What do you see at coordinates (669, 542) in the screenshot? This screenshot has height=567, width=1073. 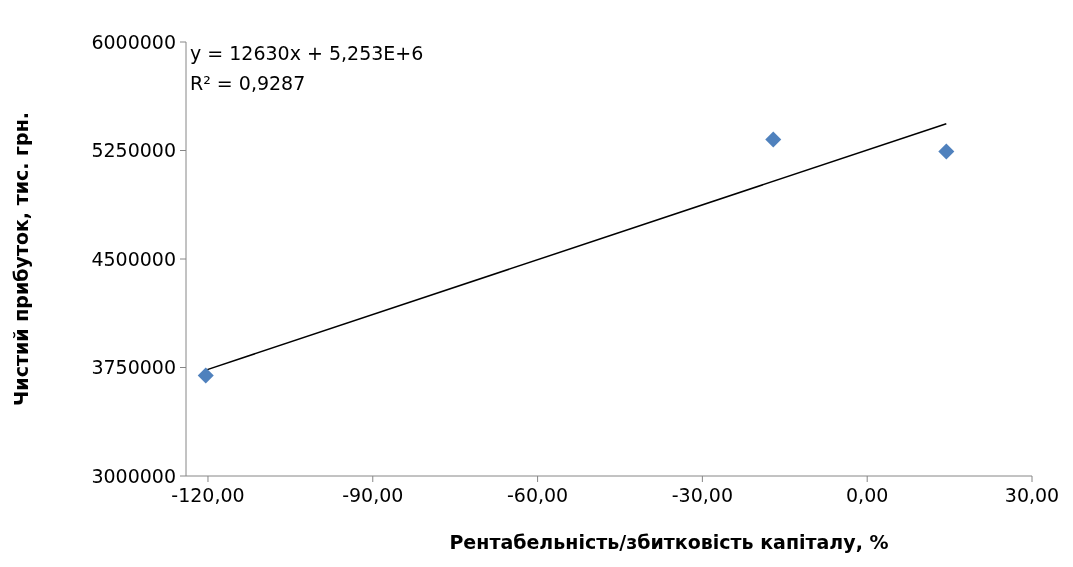 I see `x-axis-title: Рентабельність/збитковість капіталу, %` at bounding box center [669, 542].